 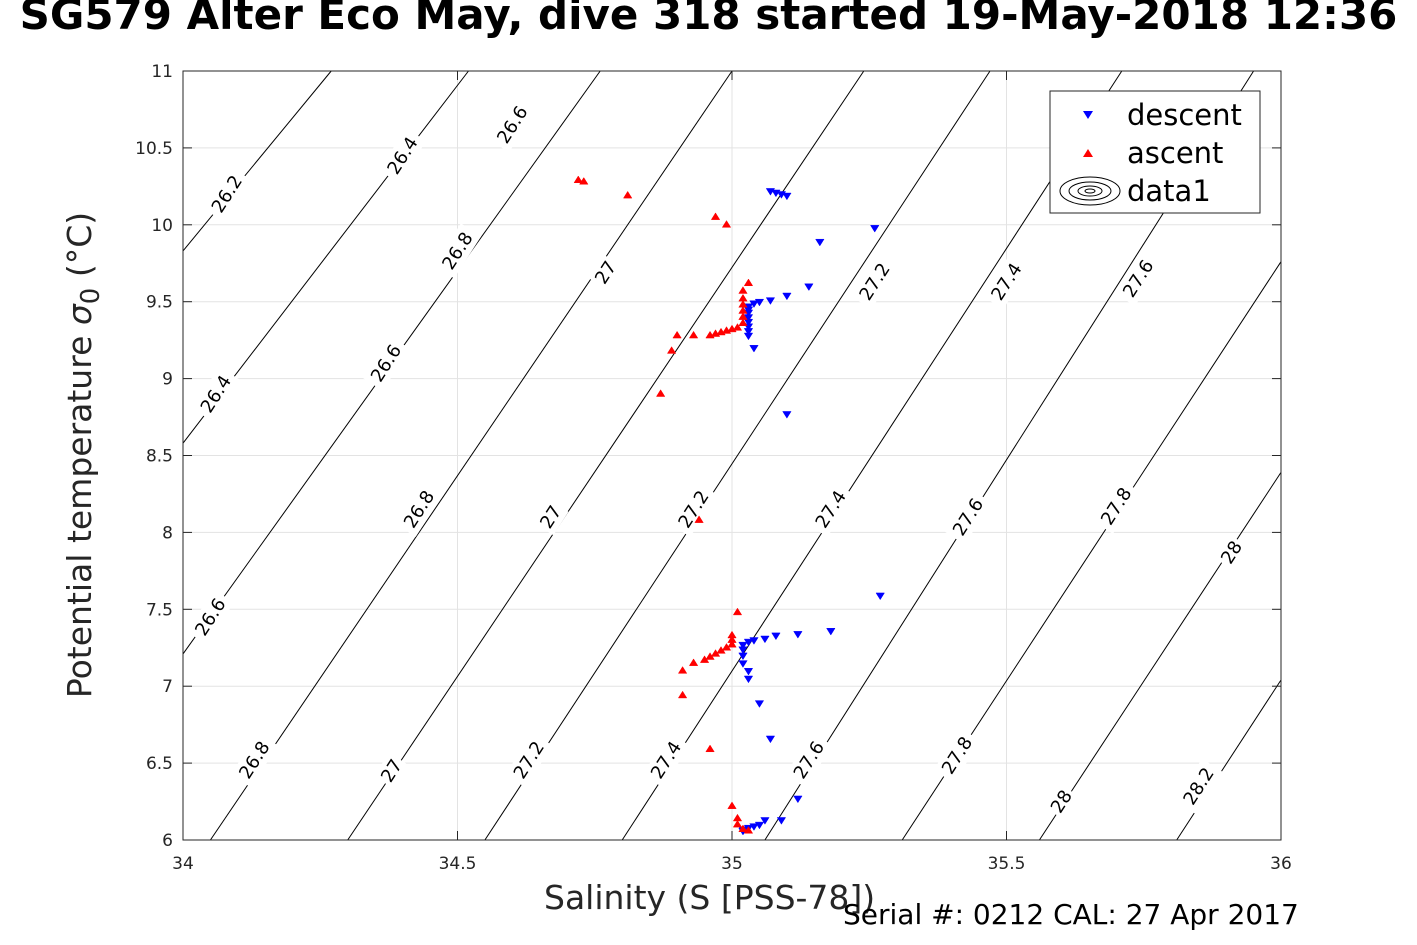 What do you see at coordinates (1088, 115) in the screenshot?
I see `legend-descent-marker` at bounding box center [1088, 115].